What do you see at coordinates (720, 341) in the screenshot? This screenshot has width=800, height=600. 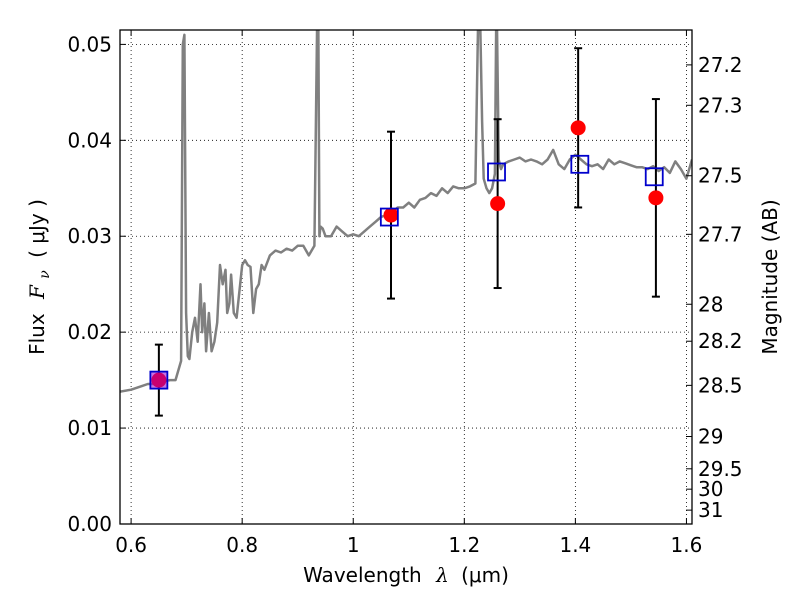 I see `y2-tick-label: 28.2` at bounding box center [720, 341].